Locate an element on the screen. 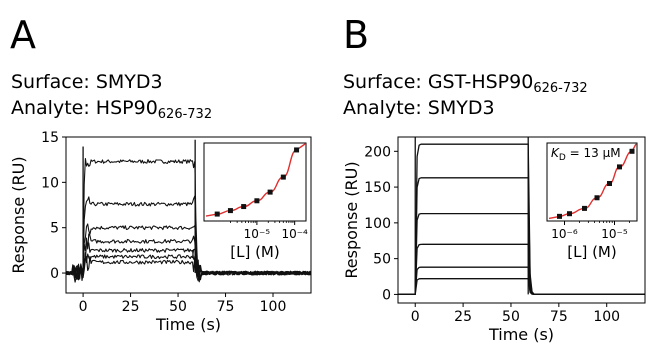 This screenshot has height=345, width=654. inset-kd-annotation: KD = 13 μM is located at coordinates (586, 154).